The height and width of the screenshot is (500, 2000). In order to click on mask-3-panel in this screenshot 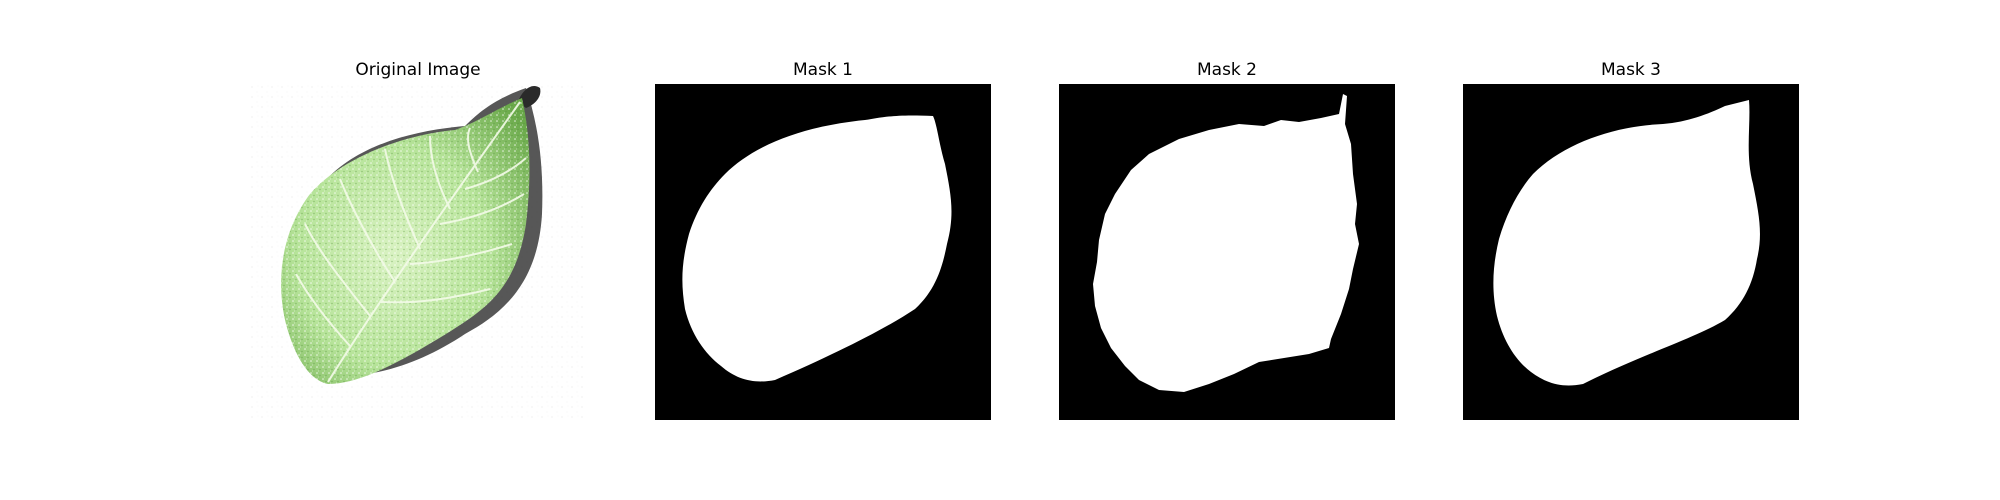, I will do `click(1631, 252)`.